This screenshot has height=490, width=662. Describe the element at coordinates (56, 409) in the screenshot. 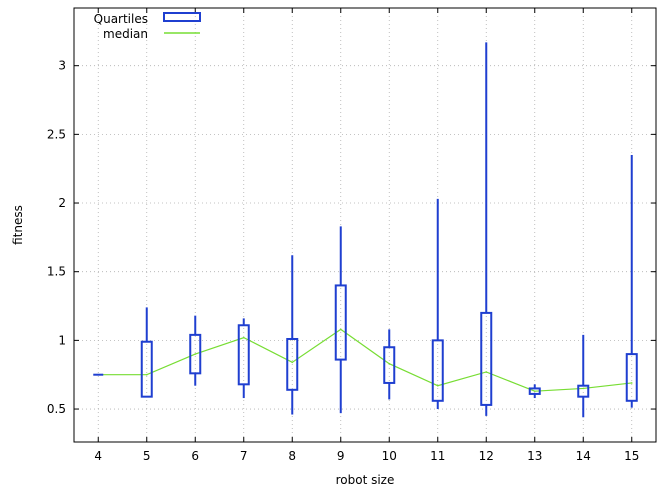

I see `y-tick-label: 0.5` at that location.